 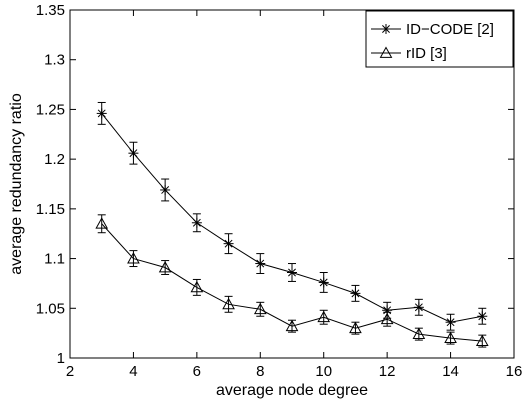 What do you see at coordinates (50, 109) in the screenshot?
I see `y-tick-label: 1.25` at bounding box center [50, 109].